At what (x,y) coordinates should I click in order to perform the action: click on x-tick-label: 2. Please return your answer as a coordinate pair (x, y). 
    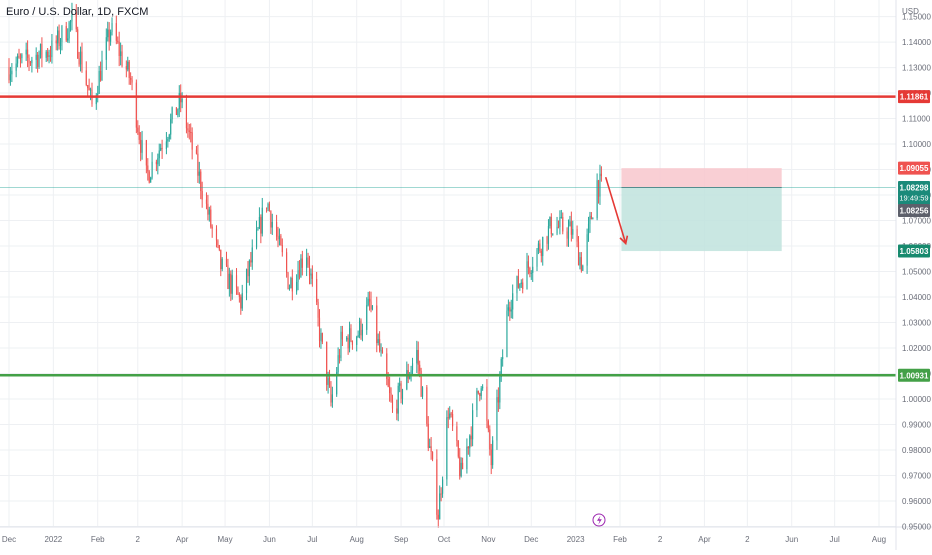
    Looking at the image, I should click on (660, 539).